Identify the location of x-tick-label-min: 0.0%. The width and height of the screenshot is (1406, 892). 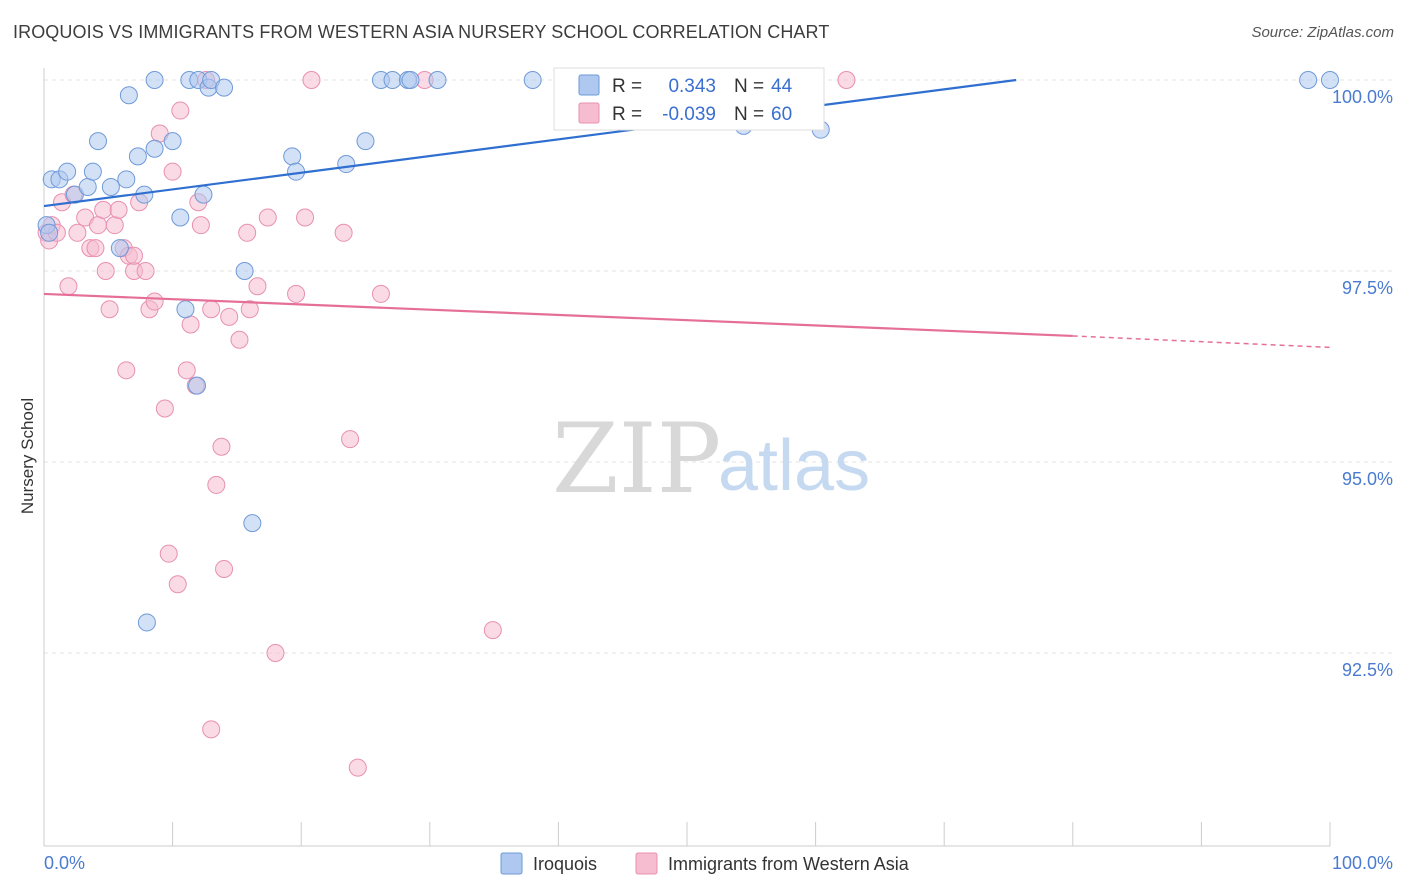
(64, 863).